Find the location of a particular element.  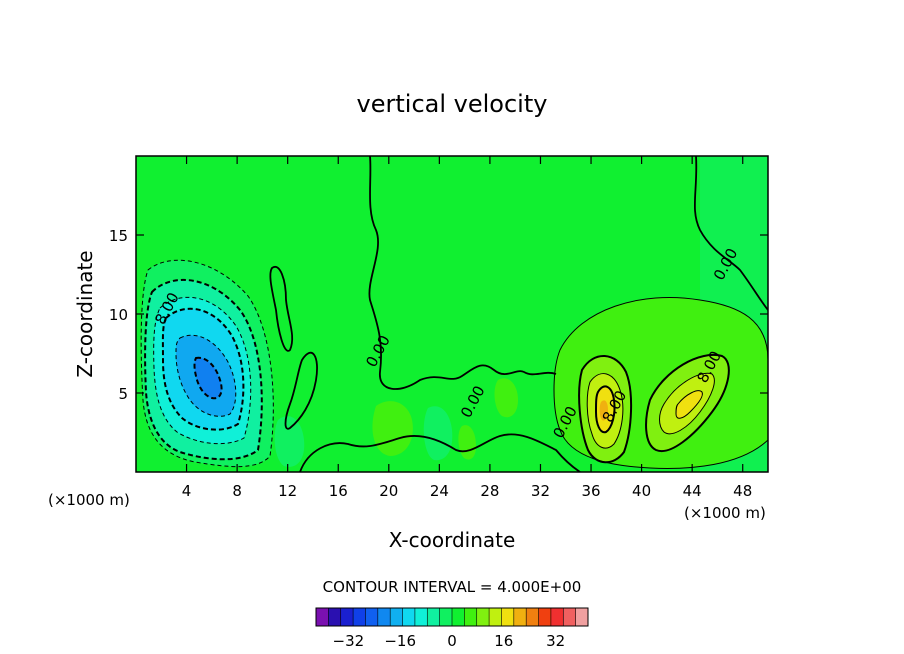

contour-line-minus12 is located at coordinates (202, 370).